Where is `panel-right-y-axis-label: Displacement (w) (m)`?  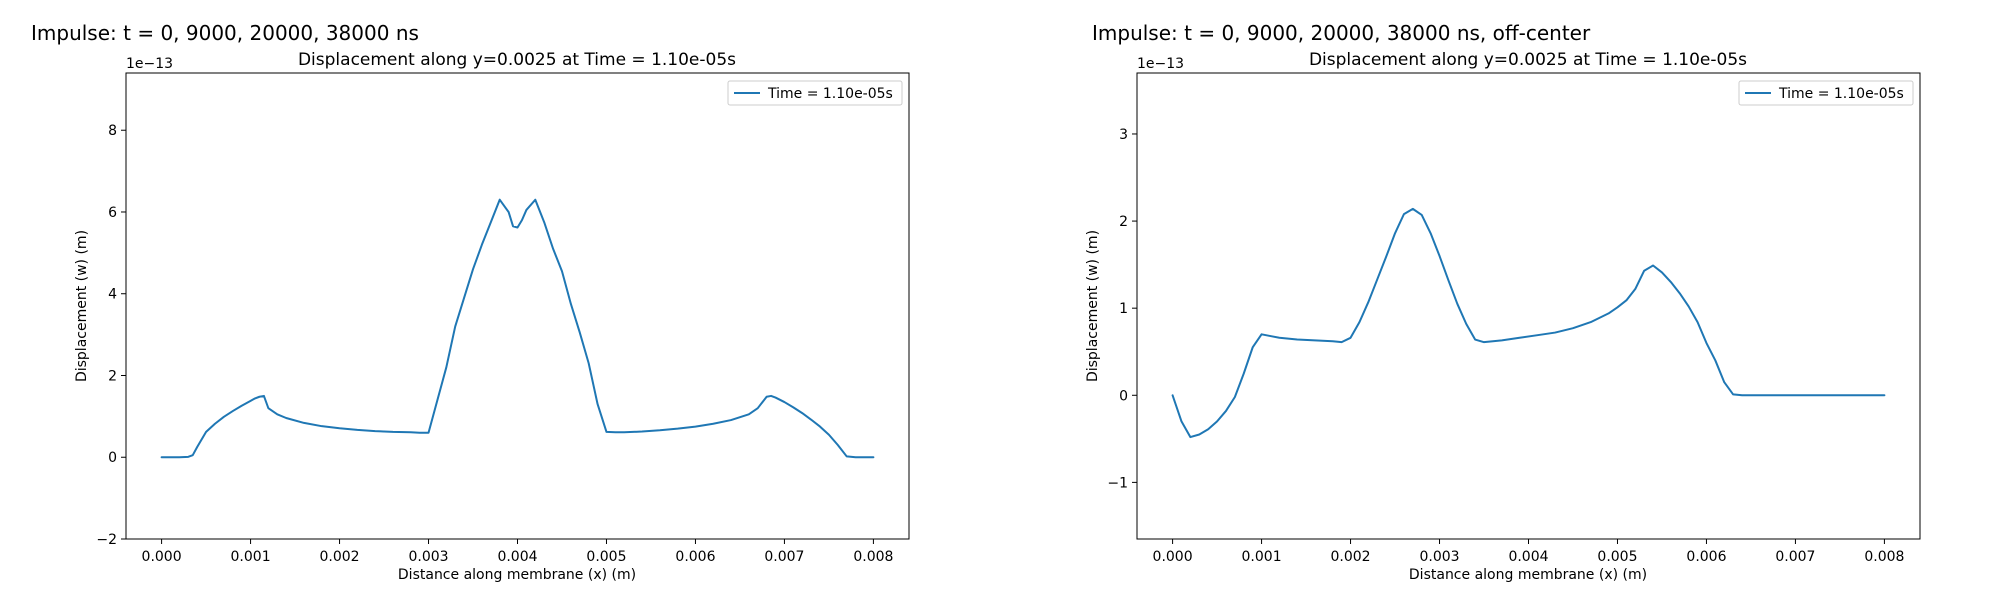
panel-right-y-axis-label: Displacement (w) (m) is located at coordinates (1093, 306).